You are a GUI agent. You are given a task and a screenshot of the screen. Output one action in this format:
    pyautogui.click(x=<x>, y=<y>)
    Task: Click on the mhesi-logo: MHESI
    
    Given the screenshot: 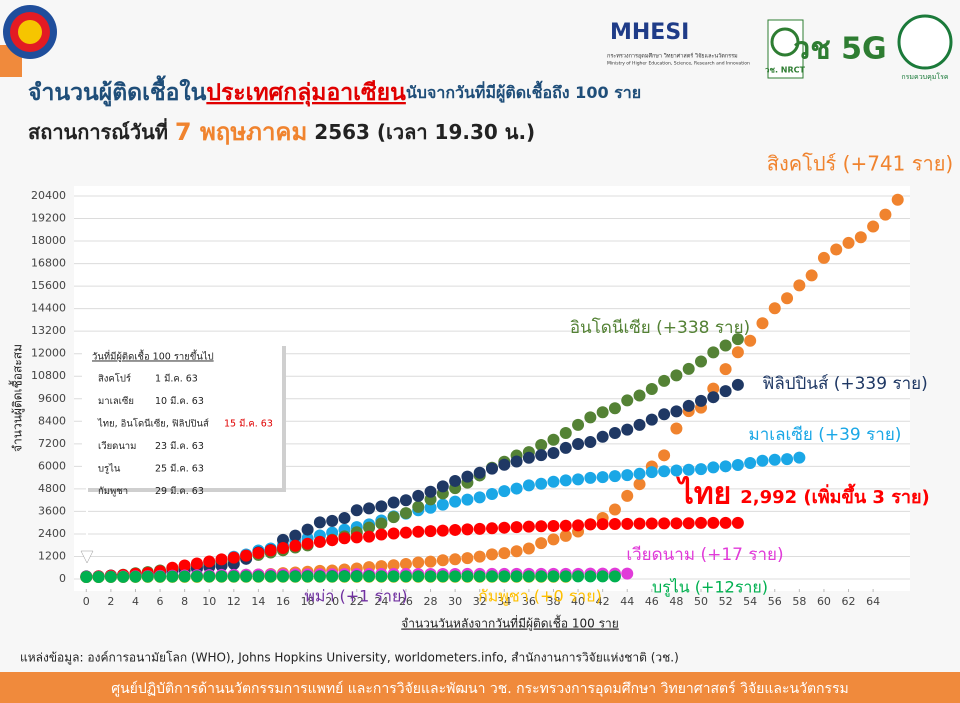 What is the action you would take?
    pyautogui.click(x=649, y=32)
    